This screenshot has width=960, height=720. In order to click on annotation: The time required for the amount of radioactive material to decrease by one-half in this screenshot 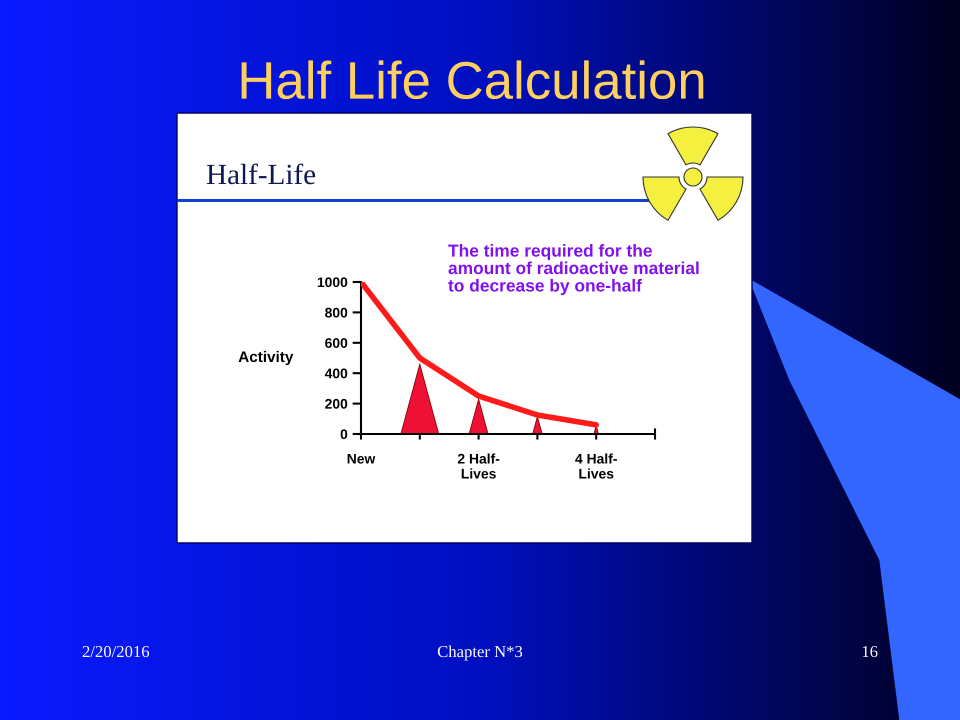, I will do `click(573, 270)`.